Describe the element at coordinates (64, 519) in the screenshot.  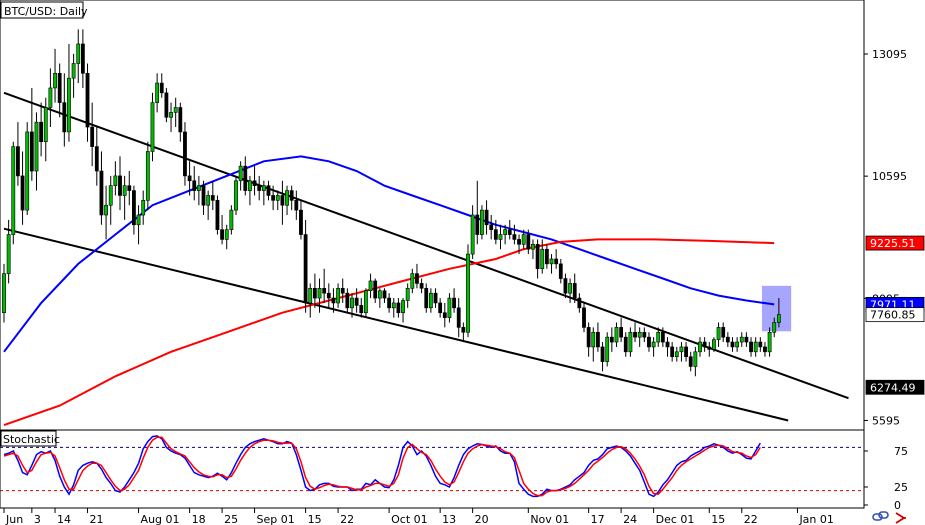
I see `time-tick-label: 14` at that location.